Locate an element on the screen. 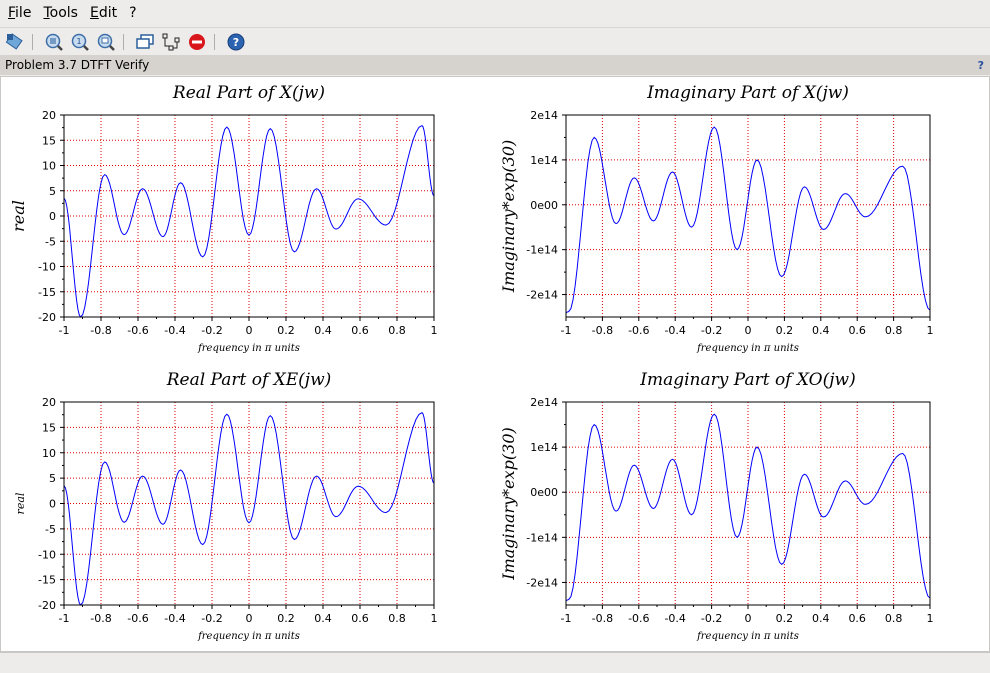 The height and width of the screenshot is (673, 990). menu-bar: File Tools Edit ? is located at coordinates (495, 13).